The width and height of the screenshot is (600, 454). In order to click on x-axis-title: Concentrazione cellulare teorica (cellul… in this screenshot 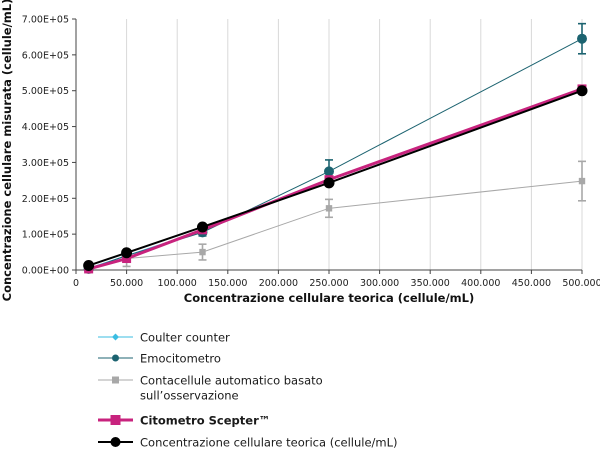, I will do `click(329, 298)`.